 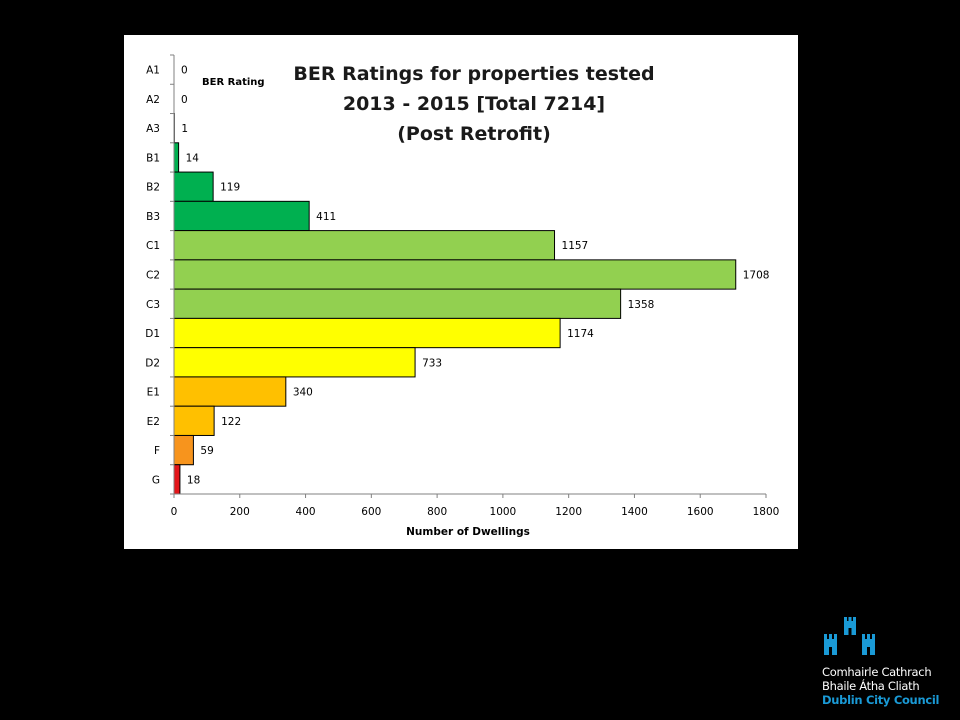 What do you see at coordinates (152, 334) in the screenshot?
I see `category-label-d1: D1` at bounding box center [152, 334].